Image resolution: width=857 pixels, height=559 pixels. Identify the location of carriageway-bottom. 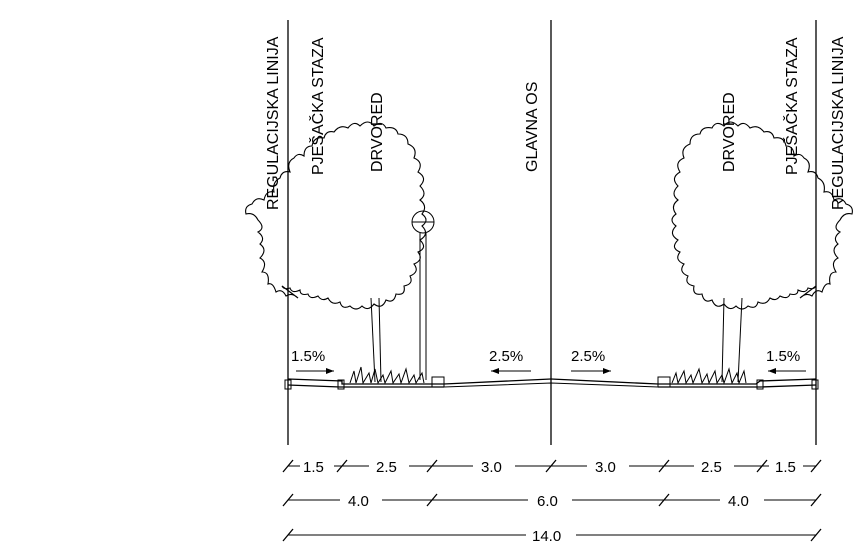
(551, 385).